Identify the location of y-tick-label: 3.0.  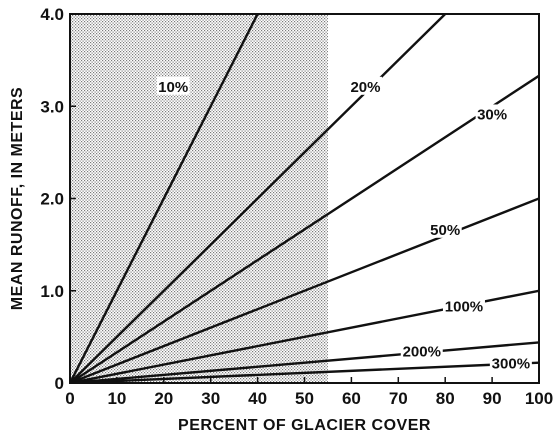
(52, 106).